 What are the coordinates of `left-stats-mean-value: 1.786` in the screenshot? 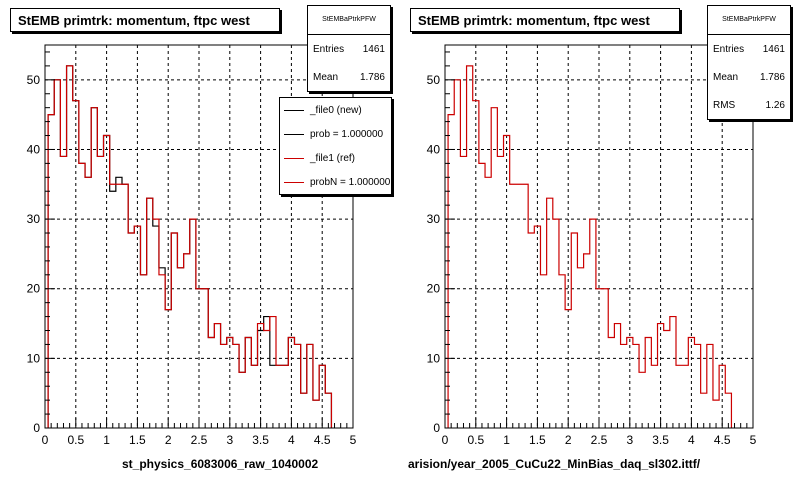 It's located at (372, 77).